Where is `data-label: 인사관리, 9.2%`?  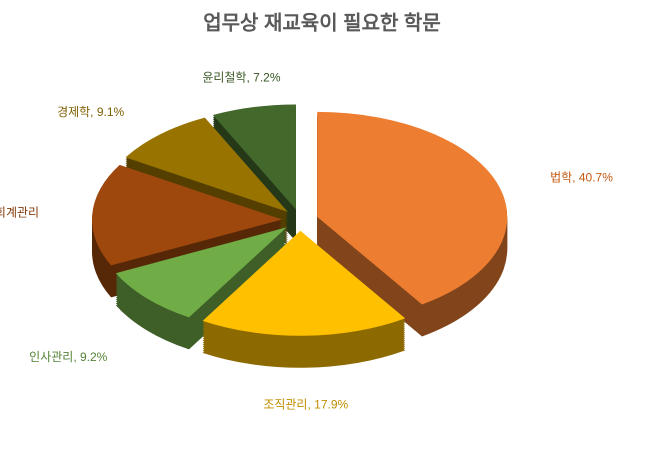 data-label: 인사관리, 9.2% is located at coordinates (68, 357).